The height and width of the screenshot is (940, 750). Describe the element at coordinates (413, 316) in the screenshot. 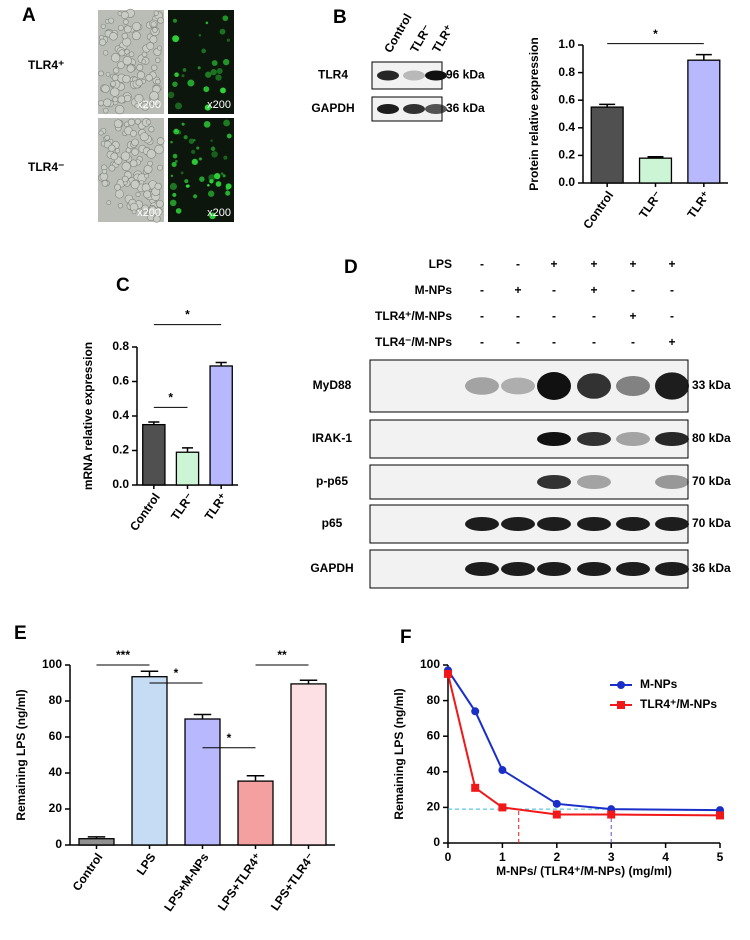

I see `treatment-label: TLR4⁺/M-NPs` at that location.